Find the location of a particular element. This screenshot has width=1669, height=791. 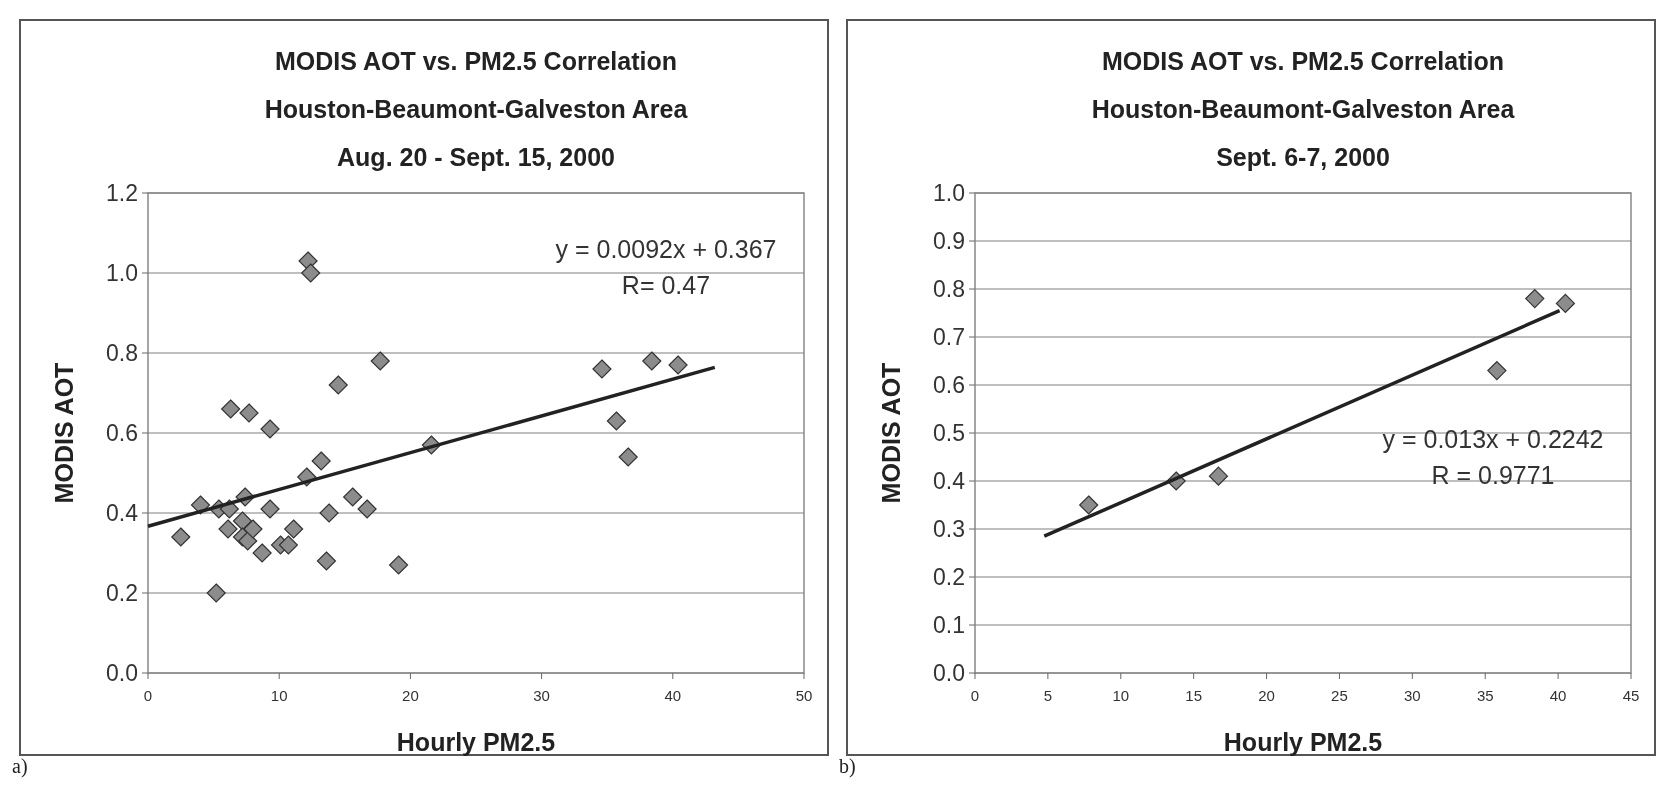

y-tick-label: 1.2 is located at coordinates (122, 193).